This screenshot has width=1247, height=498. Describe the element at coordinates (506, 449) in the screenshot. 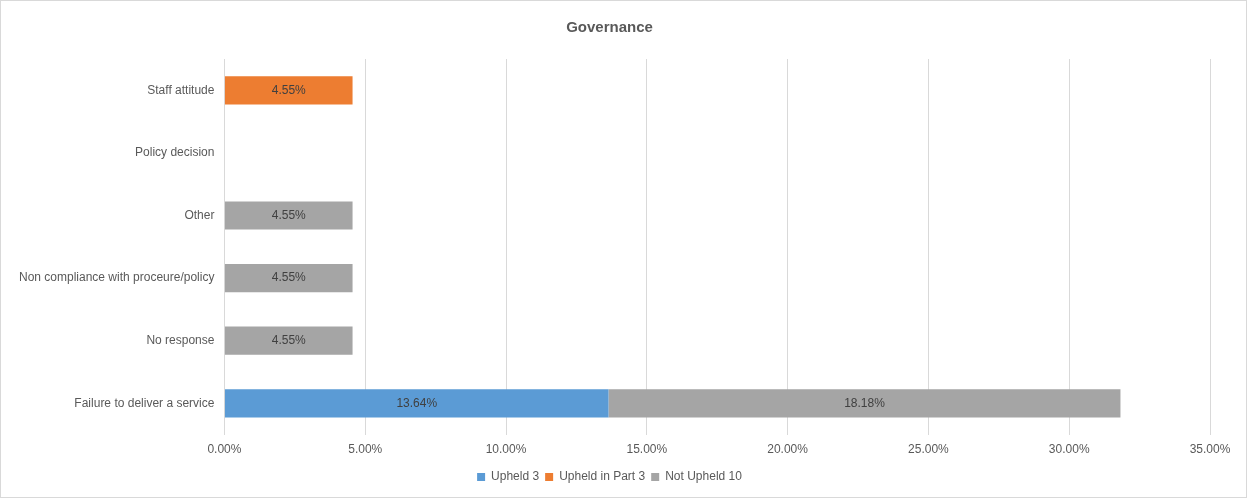

I see `x-tick-label: 10.00%` at that location.